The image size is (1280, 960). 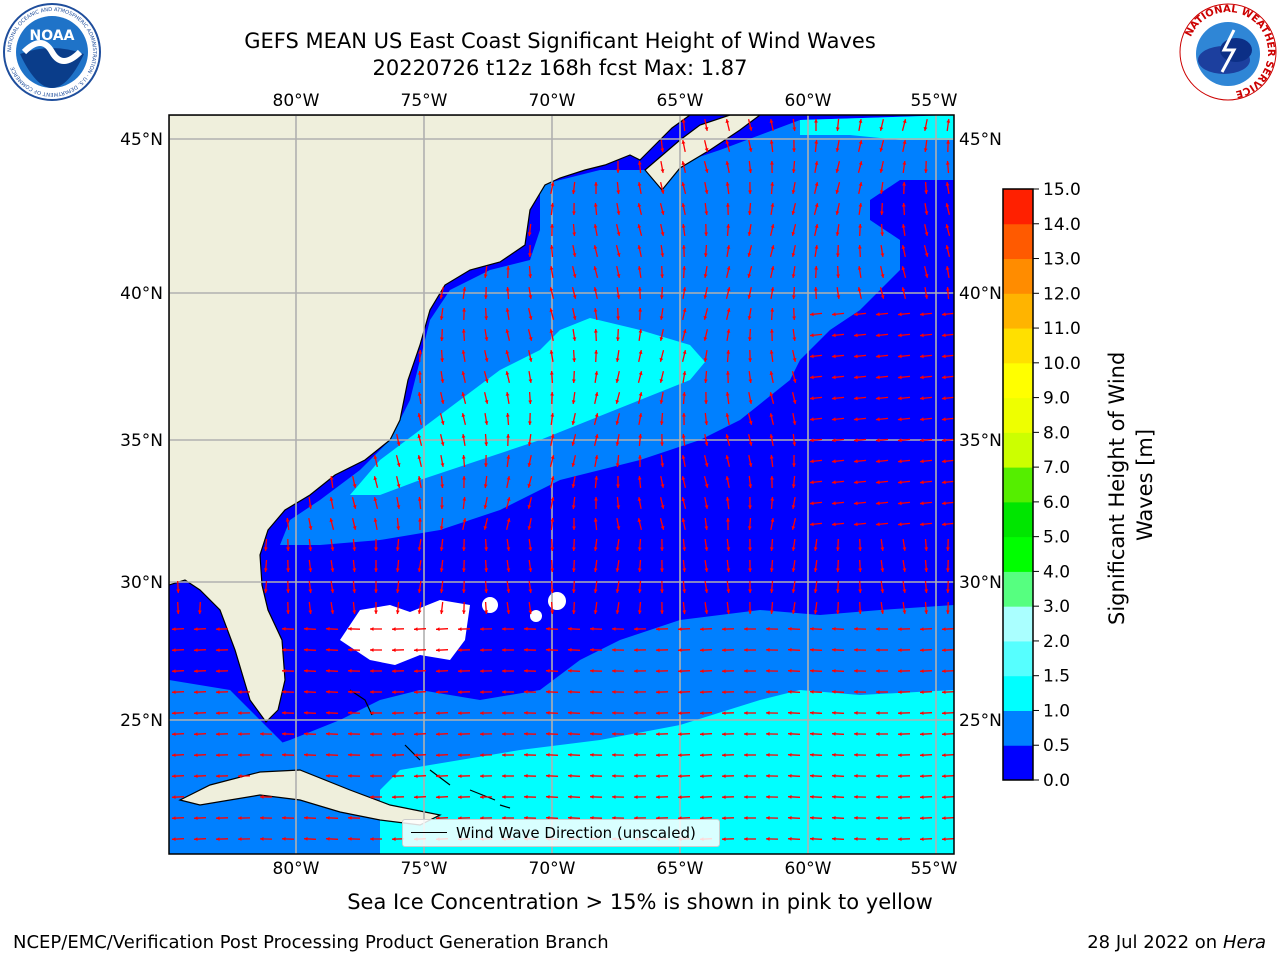 I want to click on lon-tick-bottom: 70°W, so click(x=552, y=869).